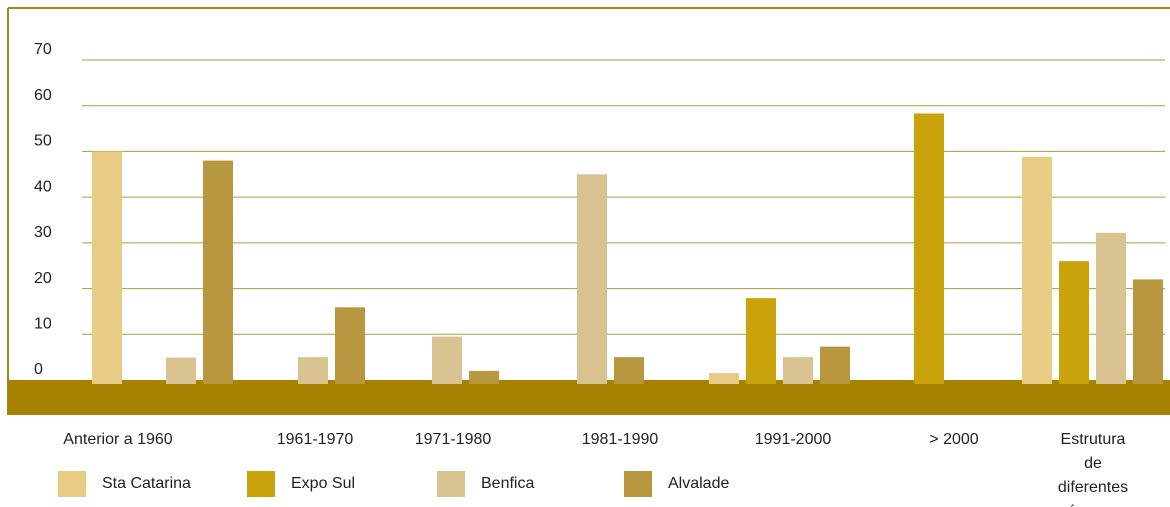 Image resolution: width=1170 pixels, height=507 pixels. I want to click on legend-label: Alvalade, so click(698, 483).